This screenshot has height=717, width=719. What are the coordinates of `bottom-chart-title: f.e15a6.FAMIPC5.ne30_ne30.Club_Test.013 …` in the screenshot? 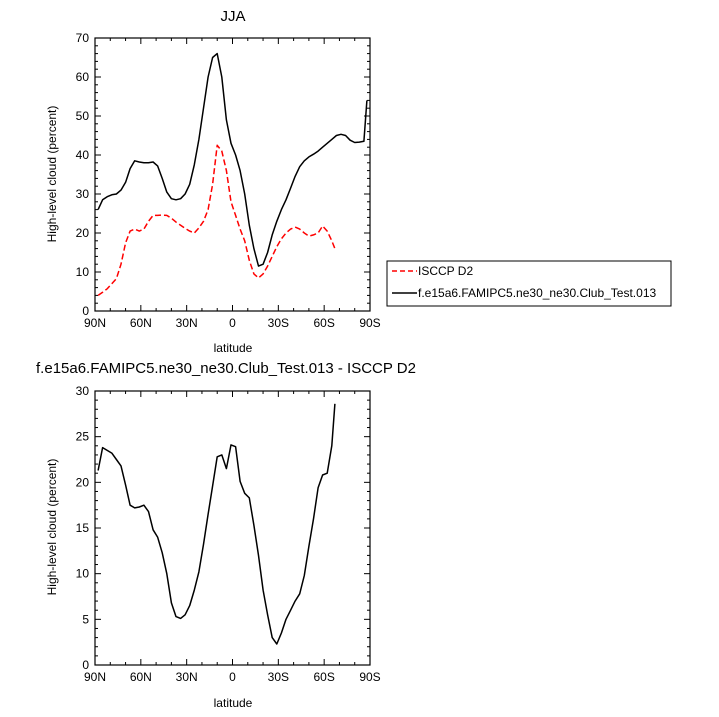 It's located at (226, 368).